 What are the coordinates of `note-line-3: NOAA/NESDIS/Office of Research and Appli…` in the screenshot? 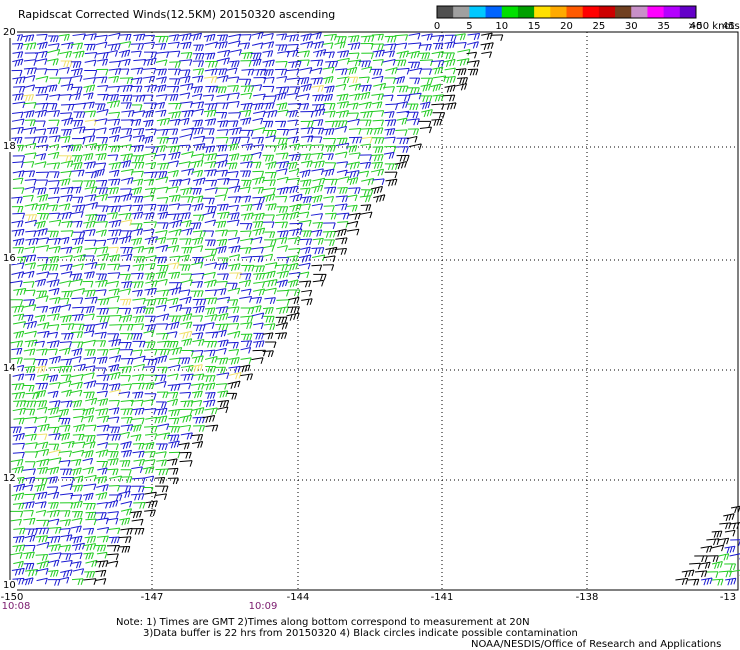 It's located at (596, 644).